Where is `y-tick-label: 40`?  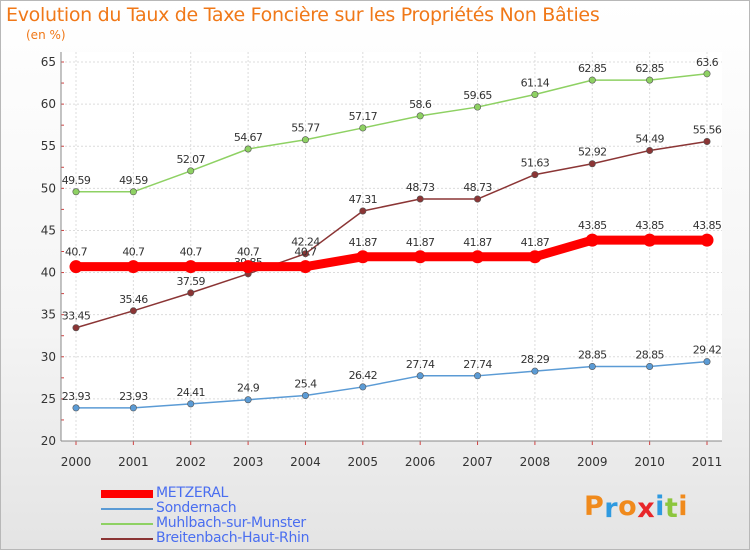 y-tick-label: 40 is located at coordinates (48, 273).